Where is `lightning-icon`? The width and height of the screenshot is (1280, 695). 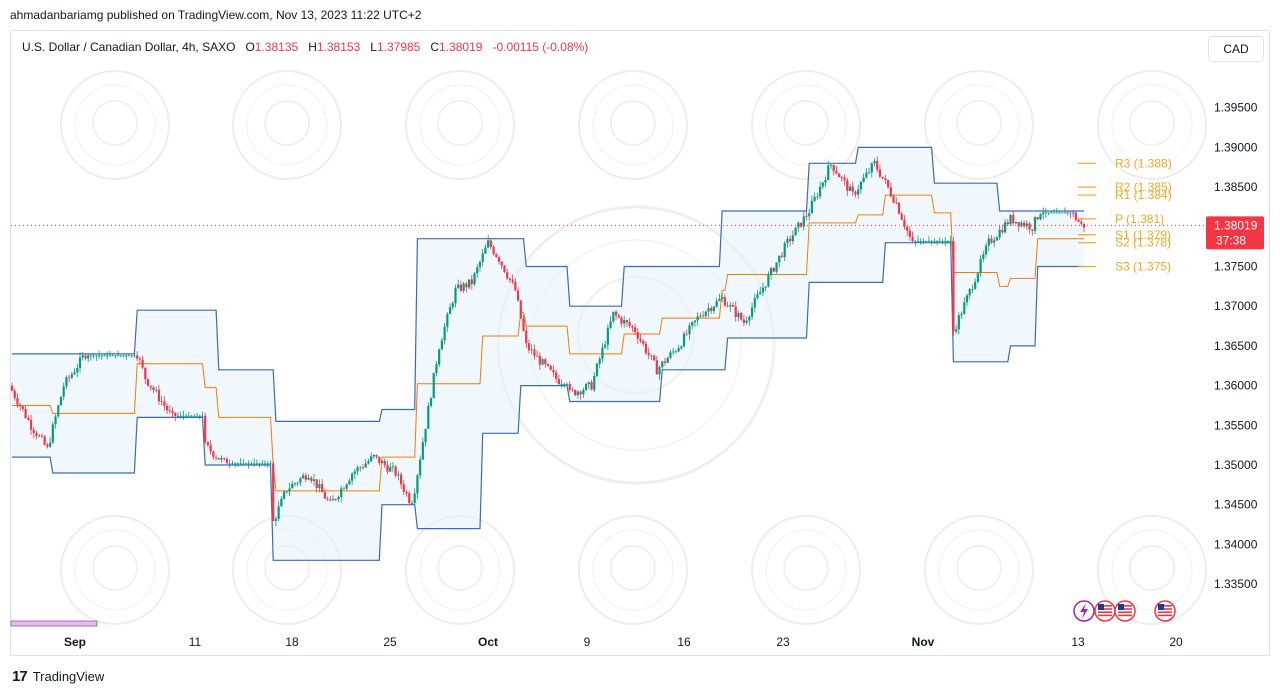
lightning-icon is located at coordinates (1084, 611).